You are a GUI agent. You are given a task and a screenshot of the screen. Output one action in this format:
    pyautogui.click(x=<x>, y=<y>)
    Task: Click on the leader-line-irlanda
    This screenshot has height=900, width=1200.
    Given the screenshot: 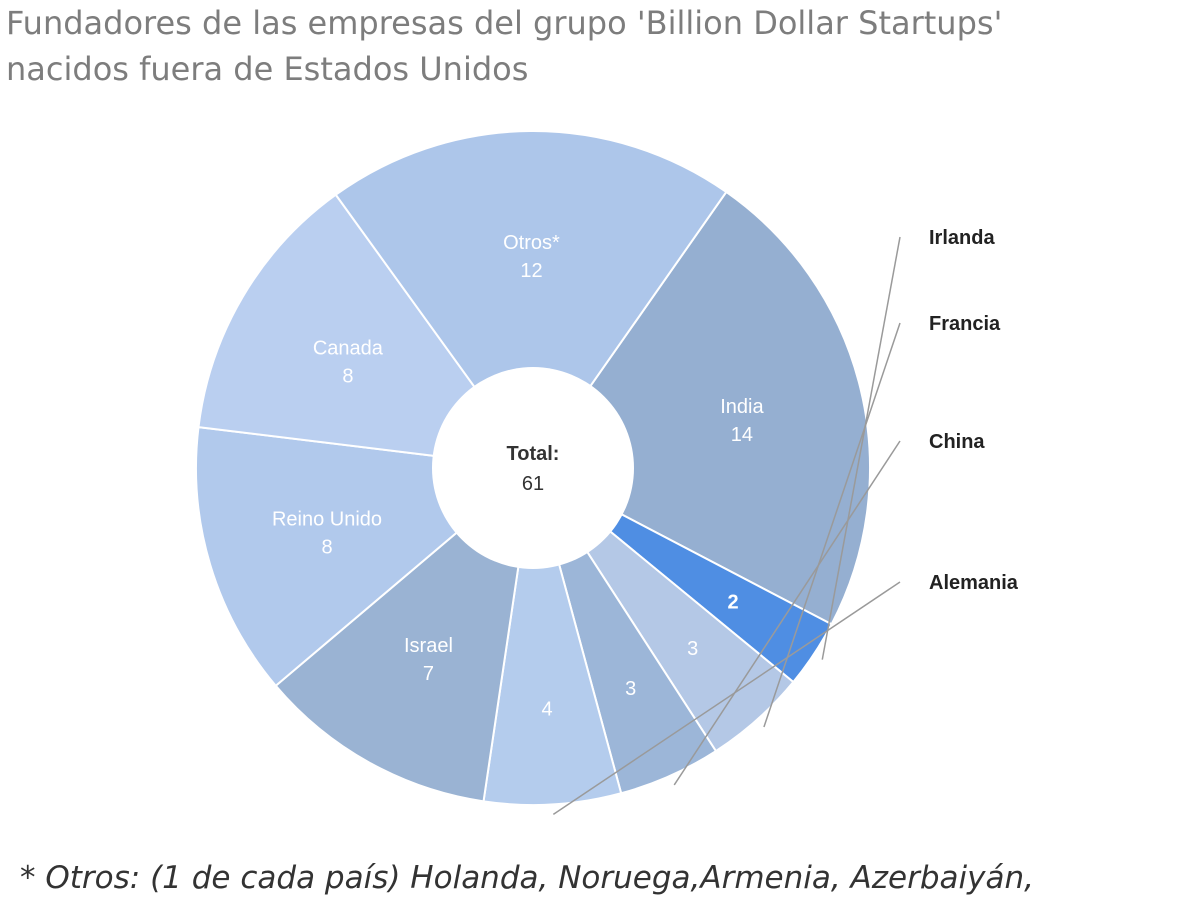 What is the action you would take?
    pyautogui.click(x=861, y=448)
    